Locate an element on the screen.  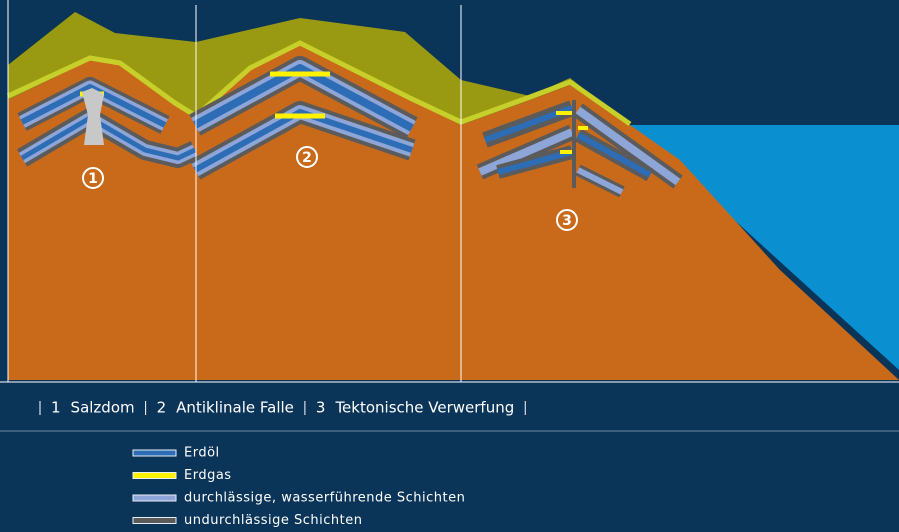
caption-number: 2 is located at coordinates (162, 408).